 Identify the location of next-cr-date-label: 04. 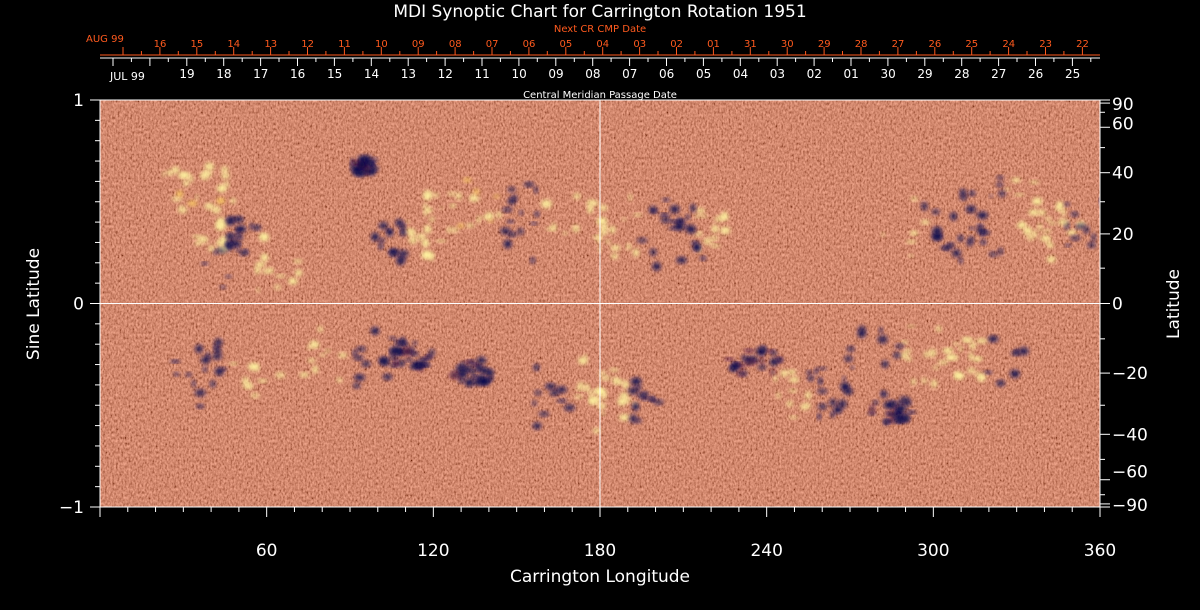
(602, 44).